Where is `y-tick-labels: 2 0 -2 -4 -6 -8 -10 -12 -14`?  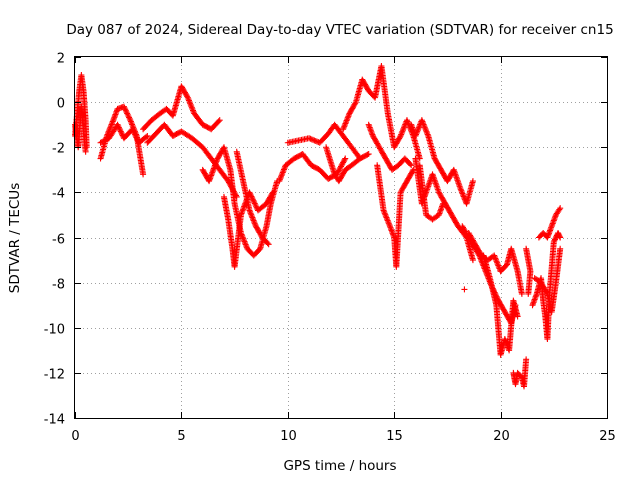
y-tick-labels: 2 0 -2 -4 -6 -8 -10 -12 -14 is located at coordinates (54, 240).